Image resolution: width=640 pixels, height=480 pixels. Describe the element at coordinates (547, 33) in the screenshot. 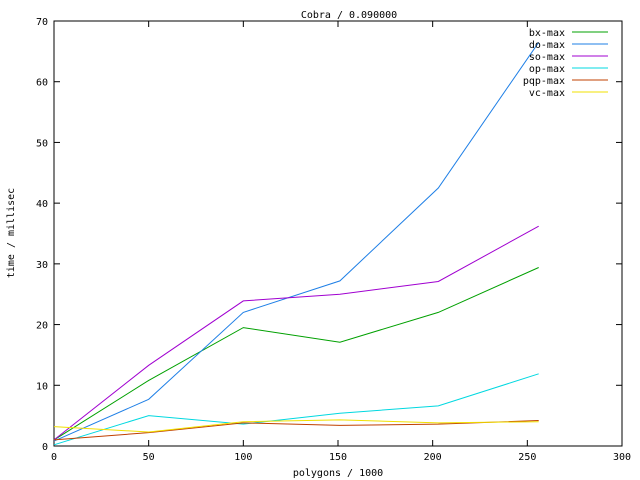

I see `legend-label-bx-max: bx-max` at that location.